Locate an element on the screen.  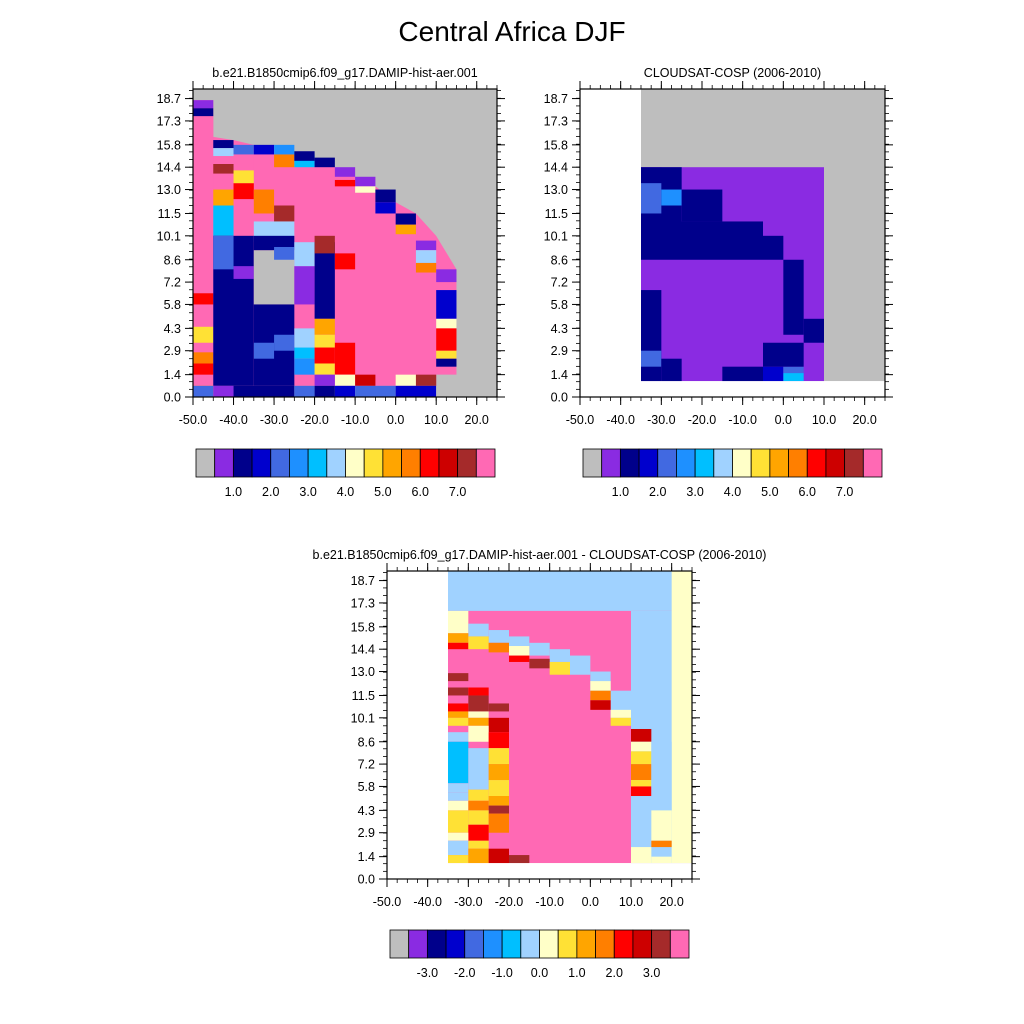
x-tick-label: 20.0 is located at coordinates (477, 420).